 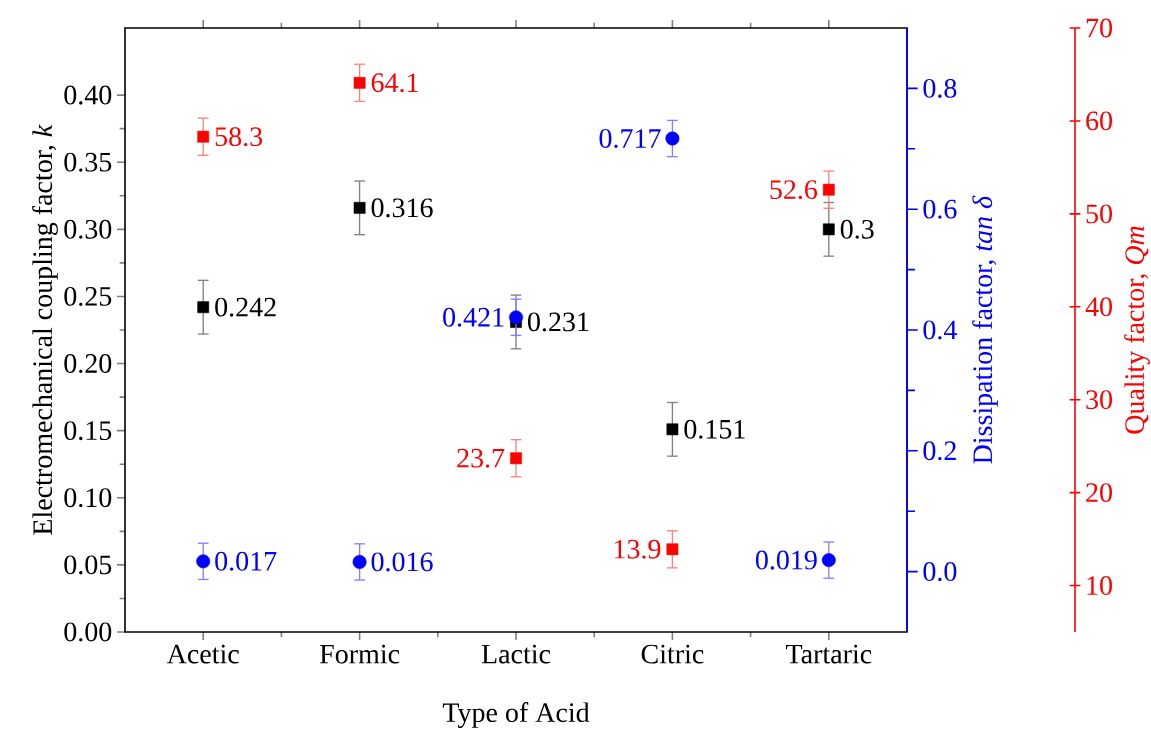 What do you see at coordinates (245, 307) in the screenshot?
I see `data-label: 0.242` at bounding box center [245, 307].